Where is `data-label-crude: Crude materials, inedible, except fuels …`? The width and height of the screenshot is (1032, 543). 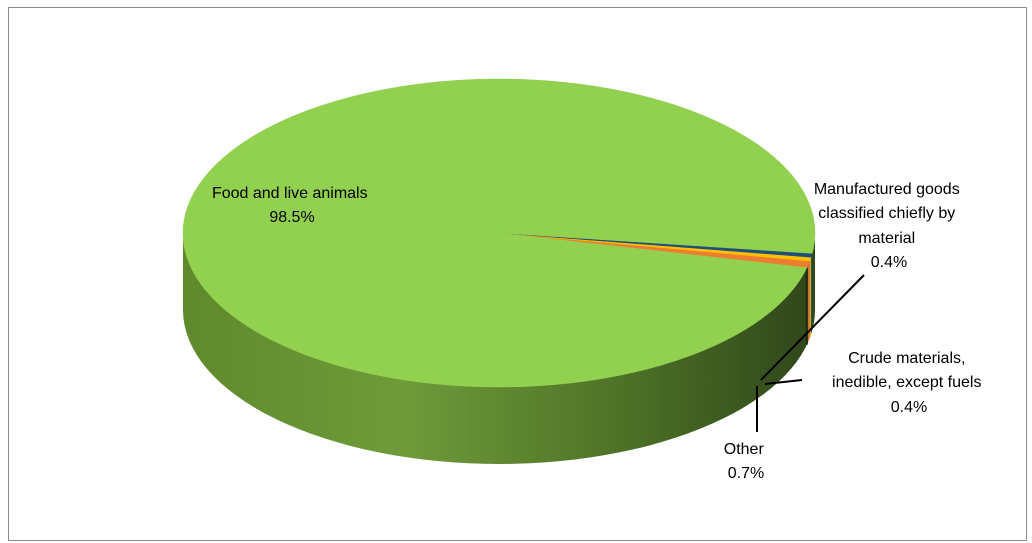
data-label-crude: Crude materials, inedible, except fuels … is located at coordinates (909, 383).